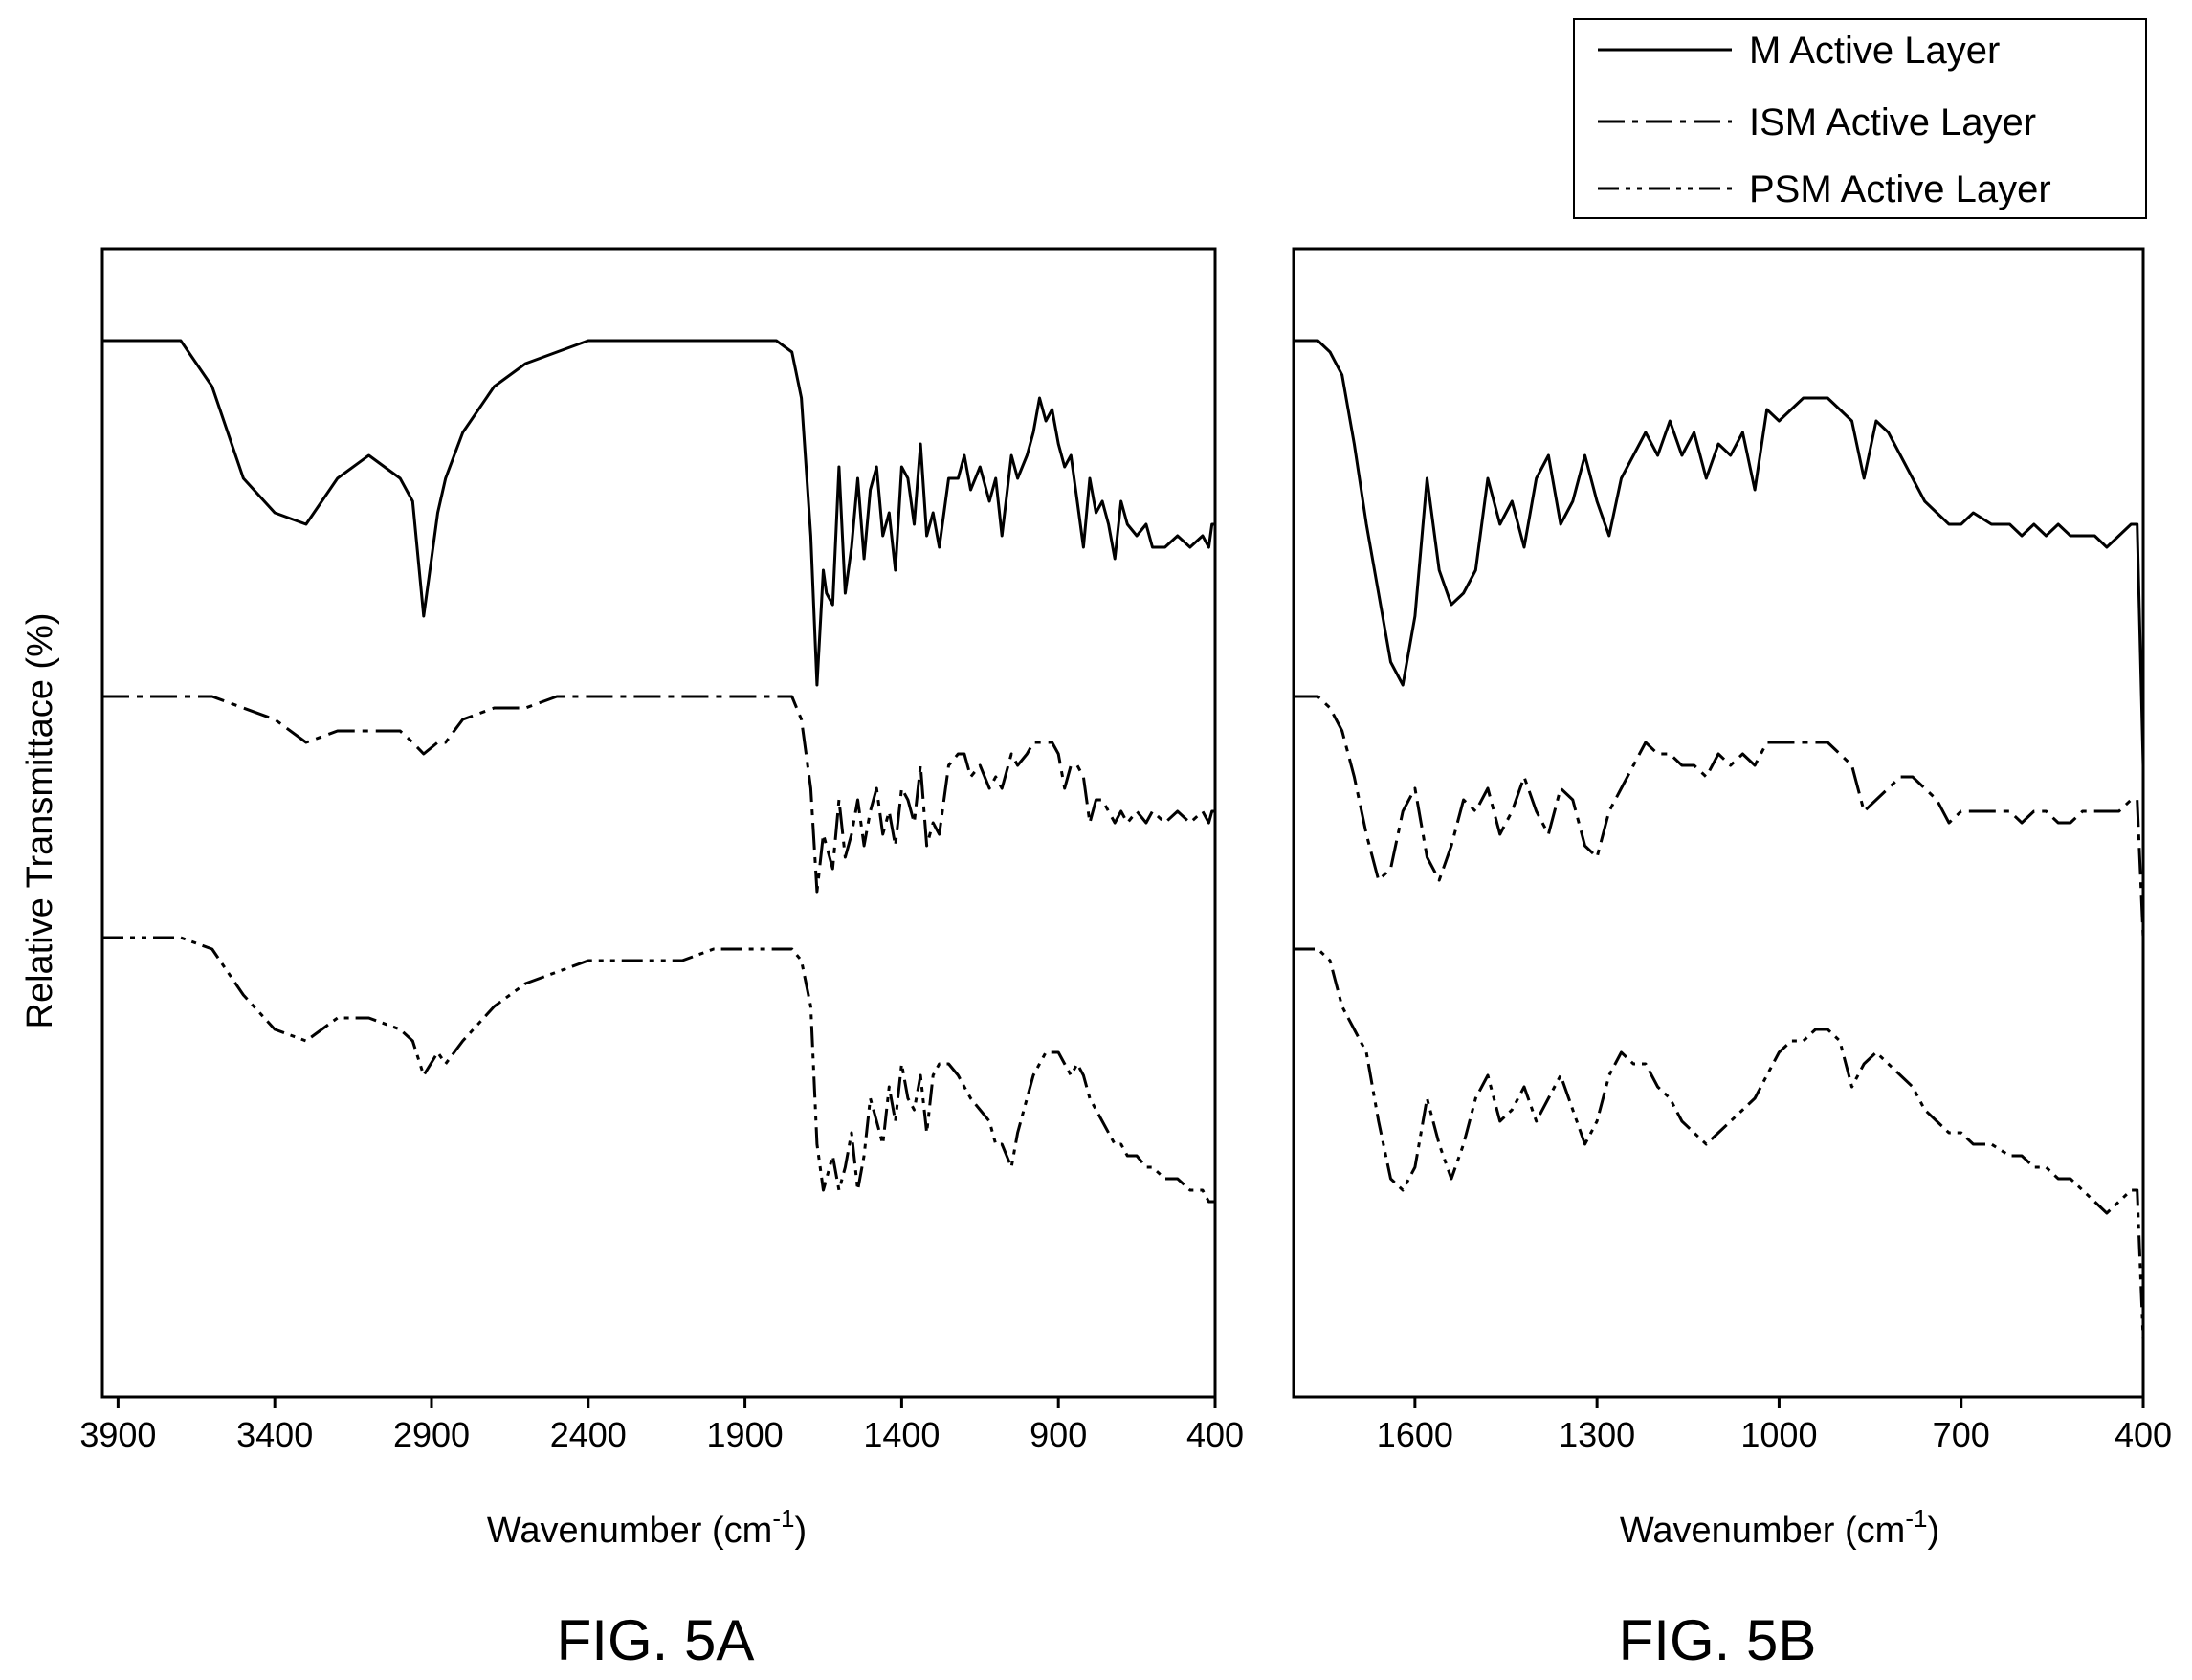  Describe the element at coordinates (658, 795) in the screenshot. I see `series-line-a-ism-active-layer` at that location.